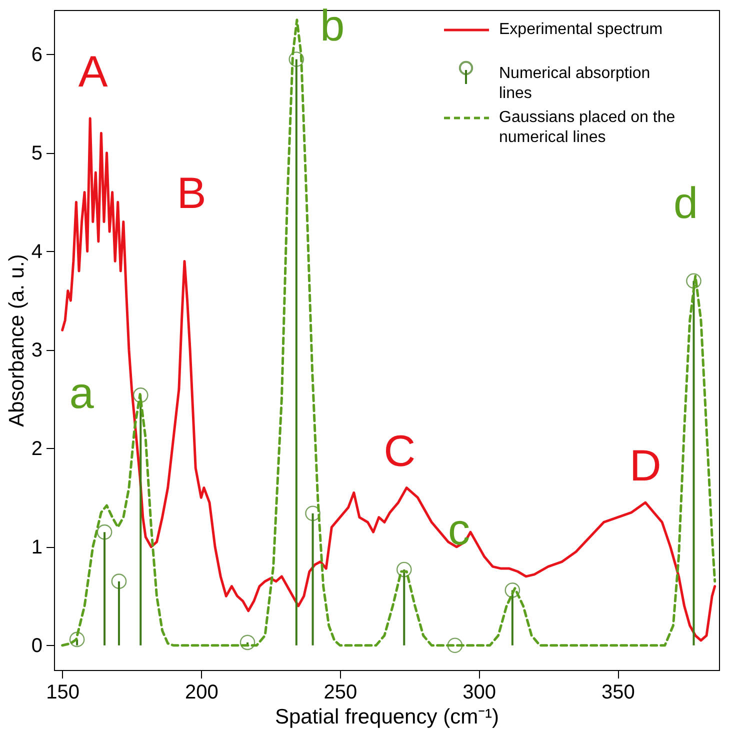 The image size is (750, 747). What do you see at coordinates (191, 193) in the screenshot?
I see `annotation: B` at bounding box center [191, 193].